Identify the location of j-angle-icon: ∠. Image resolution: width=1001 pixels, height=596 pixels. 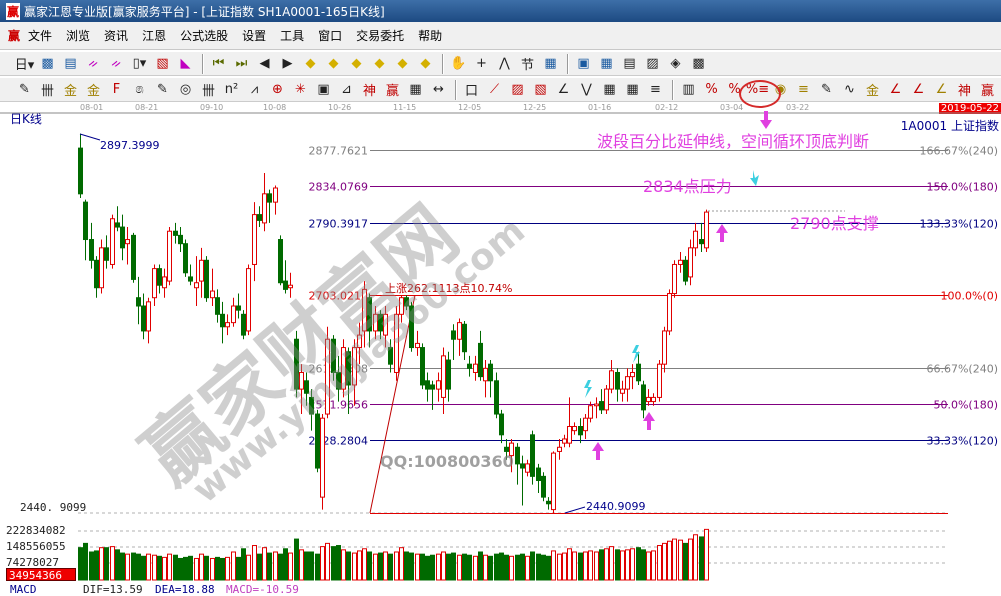
(895, 89).